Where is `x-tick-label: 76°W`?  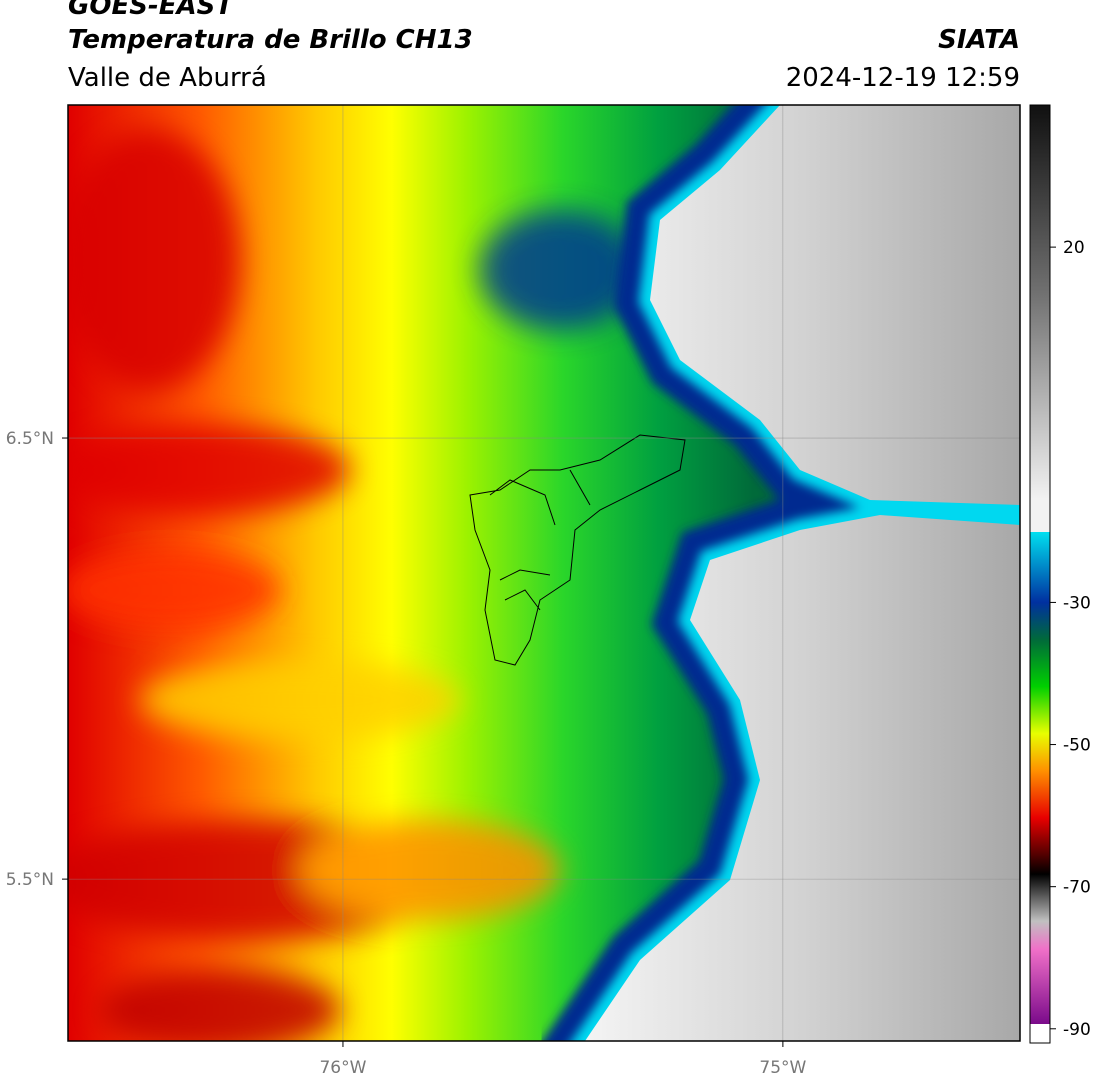
x-tick-label: 76°W is located at coordinates (342, 1068).